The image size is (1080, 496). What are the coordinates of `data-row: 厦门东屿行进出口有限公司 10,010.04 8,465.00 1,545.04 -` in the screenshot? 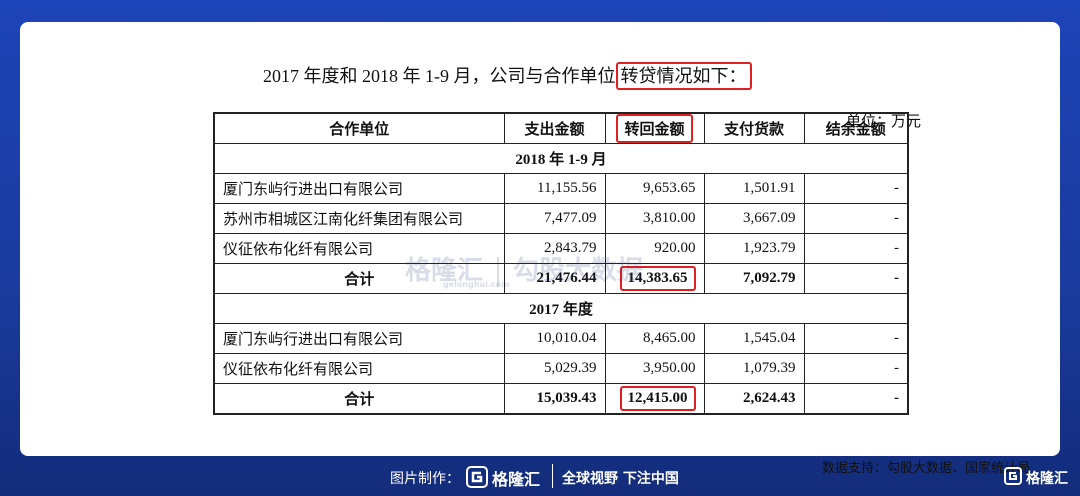 It's located at (561, 338).